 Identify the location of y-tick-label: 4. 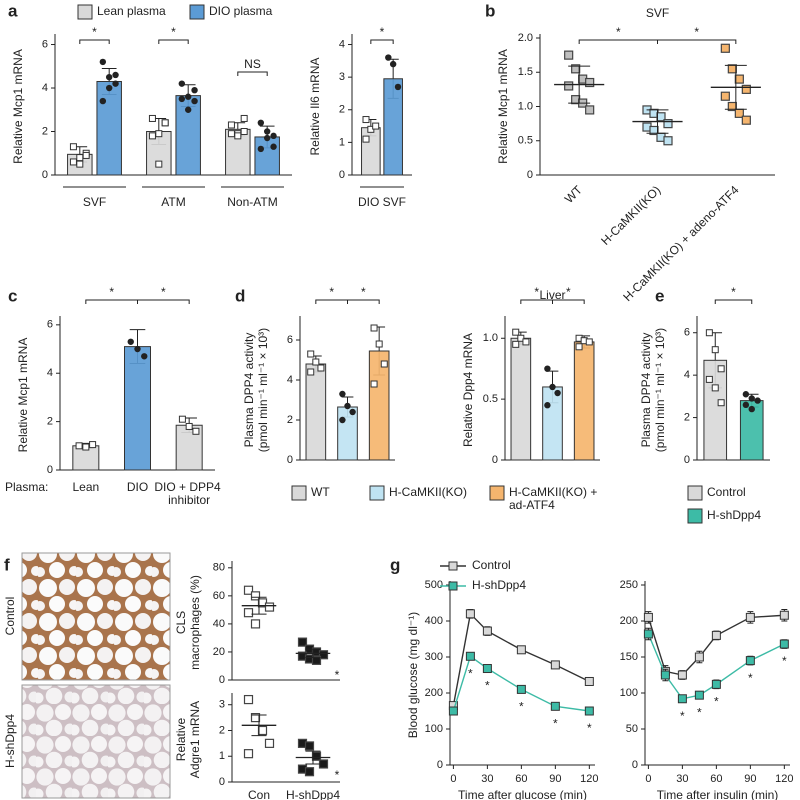
(290, 380).